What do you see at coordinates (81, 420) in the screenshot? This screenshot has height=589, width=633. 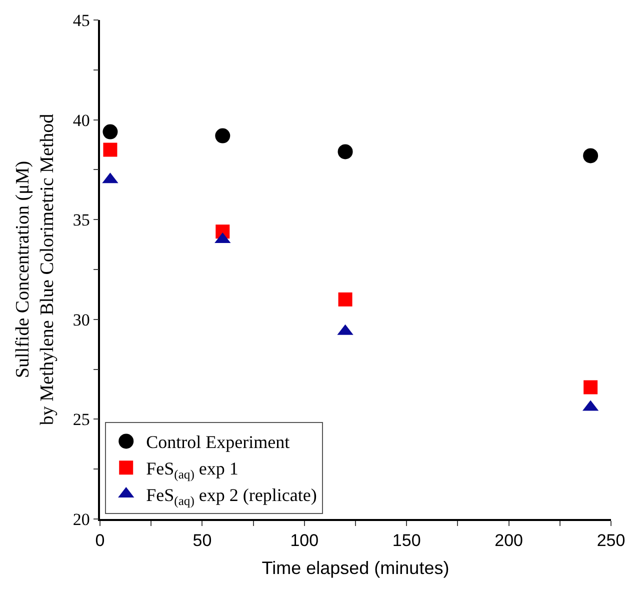 I see `y-tick-label: 25` at bounding box center [81, 420].